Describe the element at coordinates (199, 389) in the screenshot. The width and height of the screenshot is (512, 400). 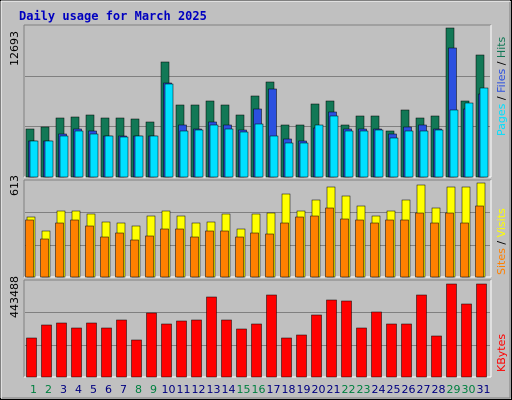
I see `day-label-12: 12` at that location.